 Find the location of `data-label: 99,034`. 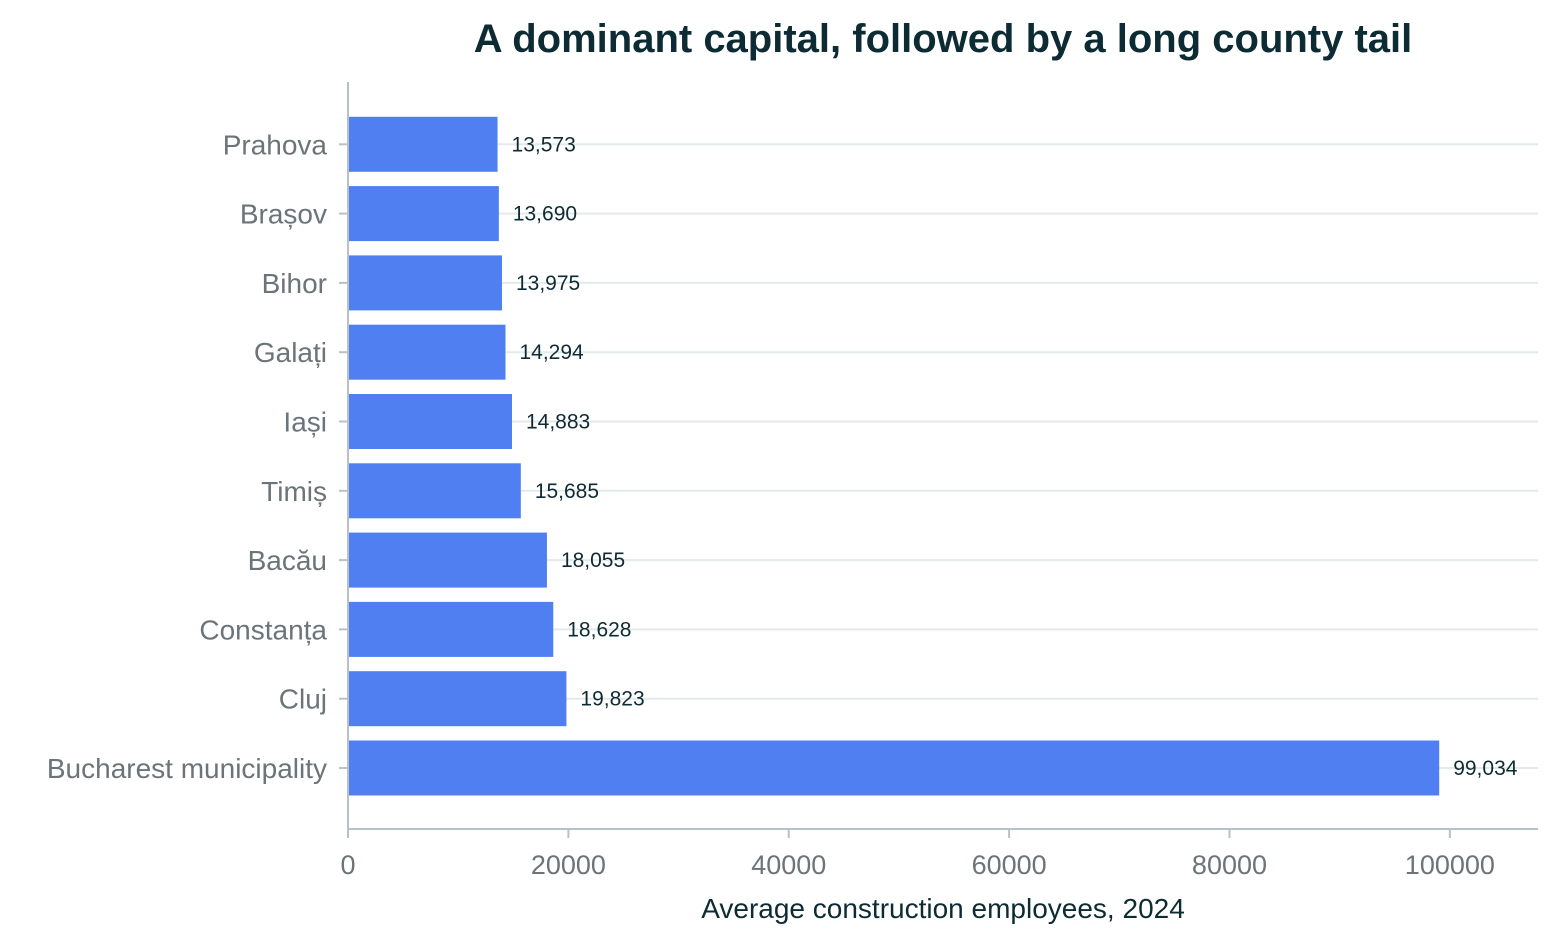

data-label: 99,034 is located at coordinates (1485, 768).